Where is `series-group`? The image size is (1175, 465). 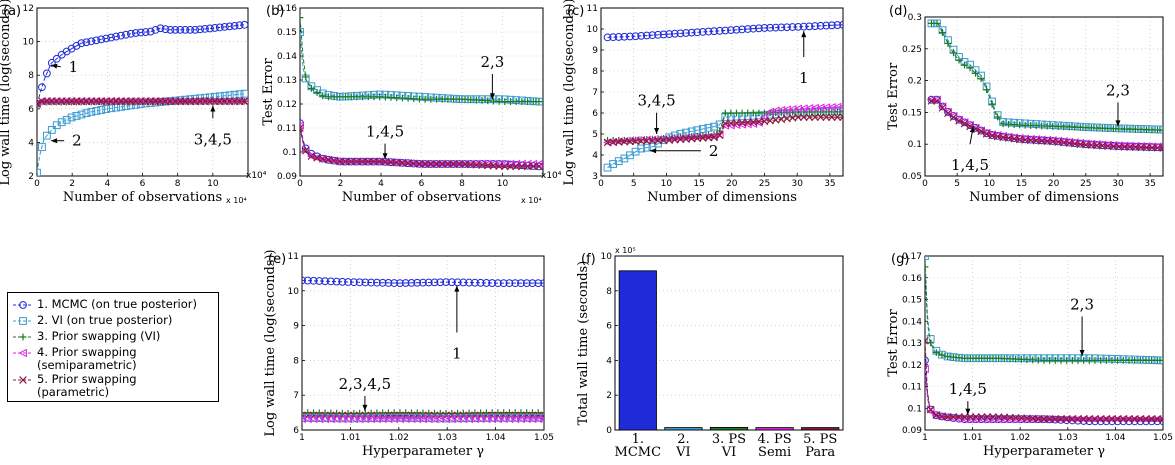 series-group is located at coordinates (423, 350).